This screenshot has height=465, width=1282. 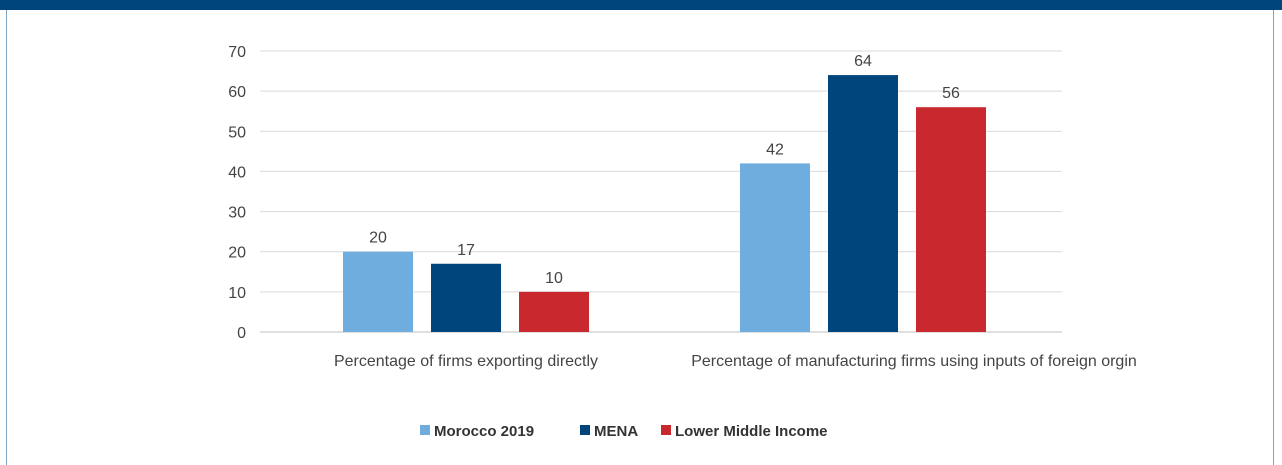 I want to click on y-axis-ticks: 0 10 20 30 40 50 60 70, so click(x=237, y=193).